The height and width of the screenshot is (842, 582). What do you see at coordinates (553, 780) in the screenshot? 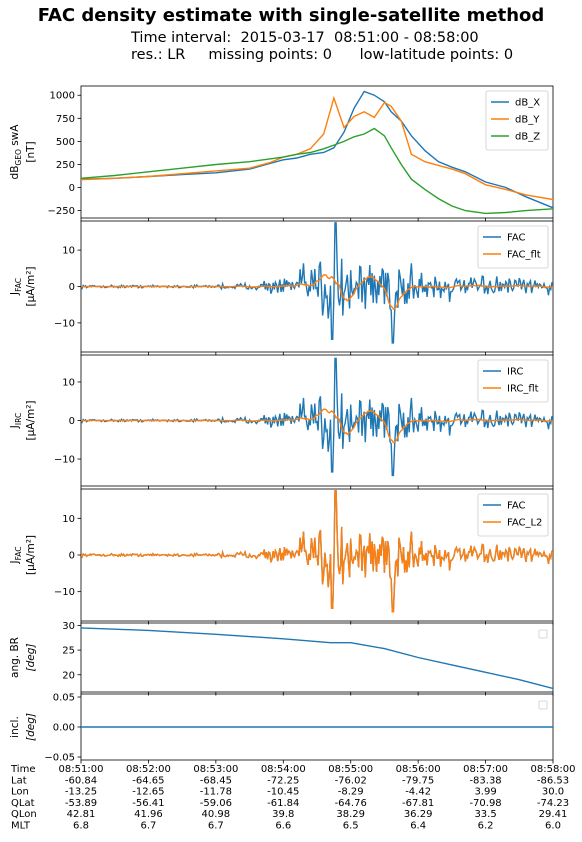
I see `x-tick-label: -86.53` at bounding box center [553, 780].